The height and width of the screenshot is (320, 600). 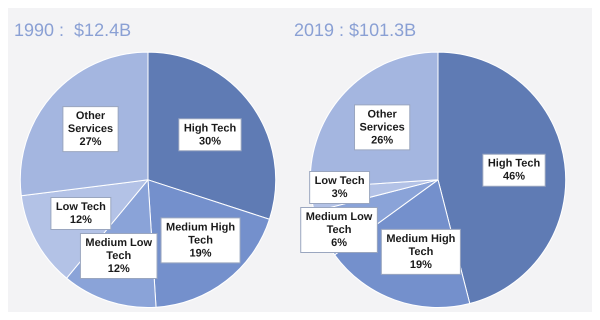 I want to click on chart-title: 1990 : $12.4B, so click(x=73, y=30).